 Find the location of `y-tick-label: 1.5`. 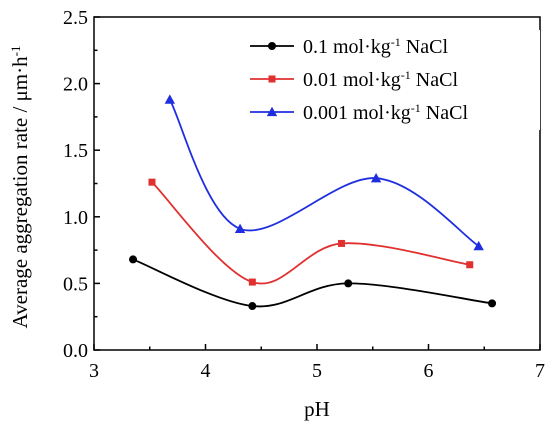

y-tick-label: 1.5 is located at coordinates (75, 151).